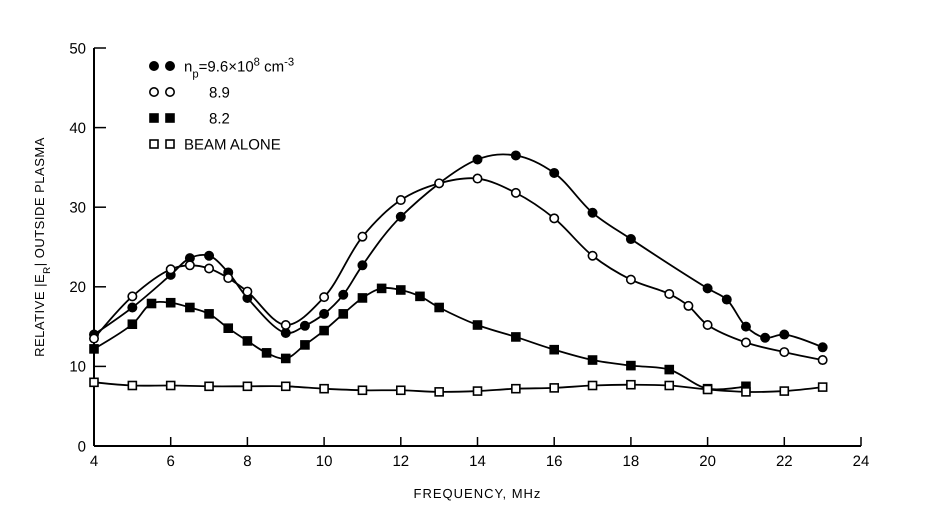 The image size is (933, 508). Describe the element at coordinates (631, 461) in the screenshot. I see `x-tick-label: 18` at that location.